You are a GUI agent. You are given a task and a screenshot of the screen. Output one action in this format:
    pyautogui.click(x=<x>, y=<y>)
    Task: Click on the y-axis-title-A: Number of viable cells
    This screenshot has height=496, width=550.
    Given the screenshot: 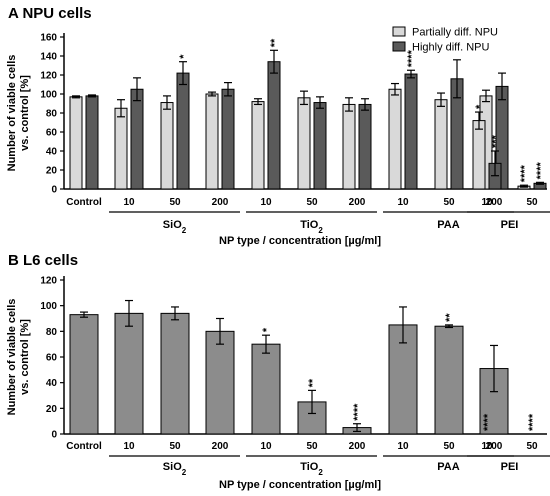 What is the action you would take?
    pyautogui.click(x=12, y=113)
    